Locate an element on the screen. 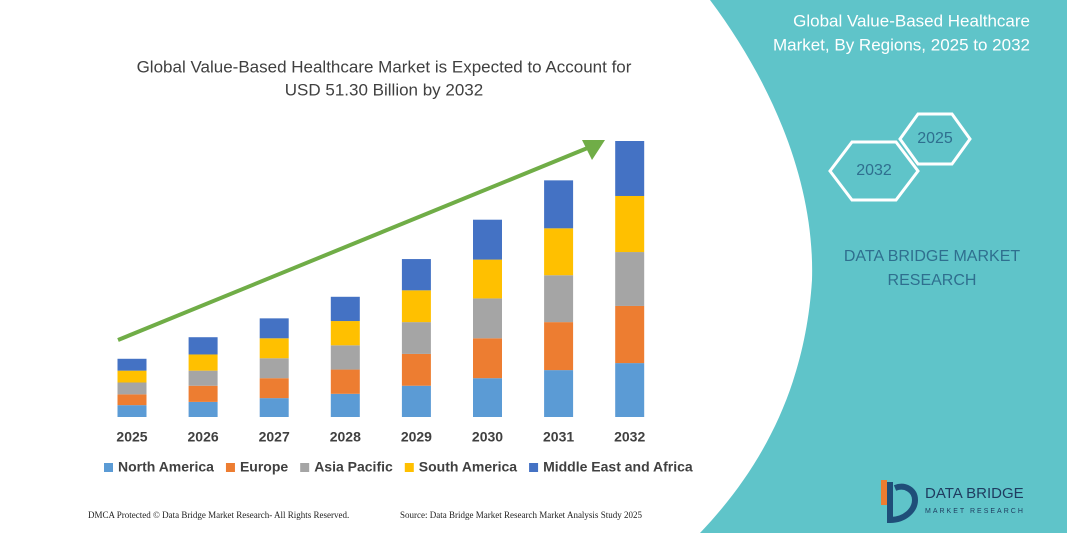 The image size is (1067, 533). x-tick-label: 2028 is located at coordinates (345, 437).